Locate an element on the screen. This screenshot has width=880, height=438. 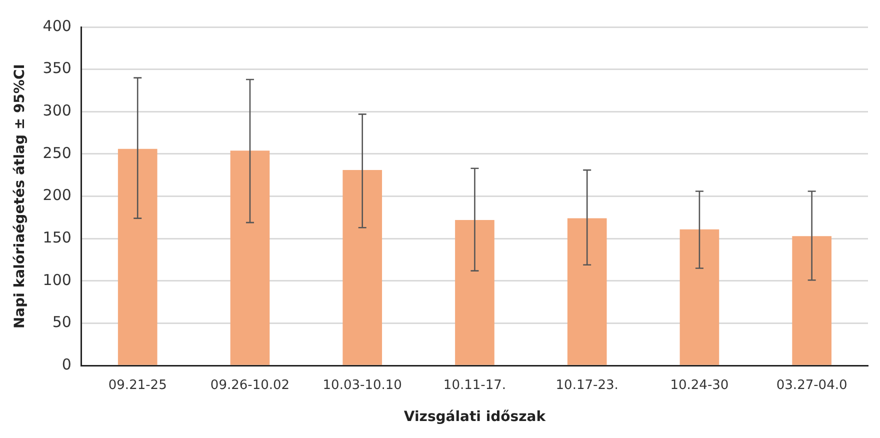
y-axis-title: Napi kalóriaégetés átlag ± 95%CI is located at coordinates (20, 196).